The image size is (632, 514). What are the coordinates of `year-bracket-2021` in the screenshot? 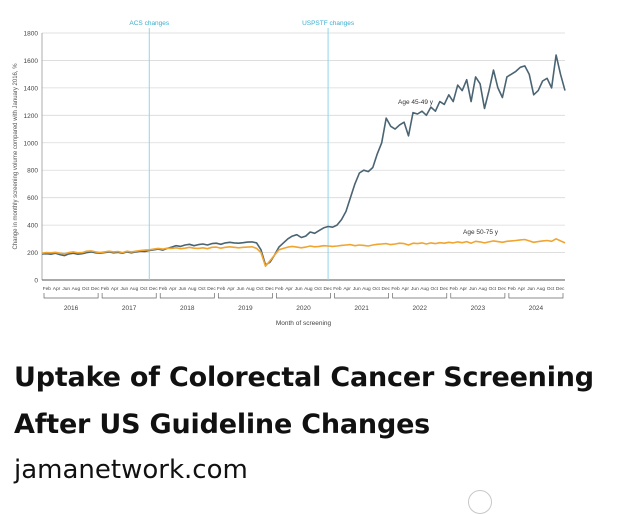 It's located at (362, 296).